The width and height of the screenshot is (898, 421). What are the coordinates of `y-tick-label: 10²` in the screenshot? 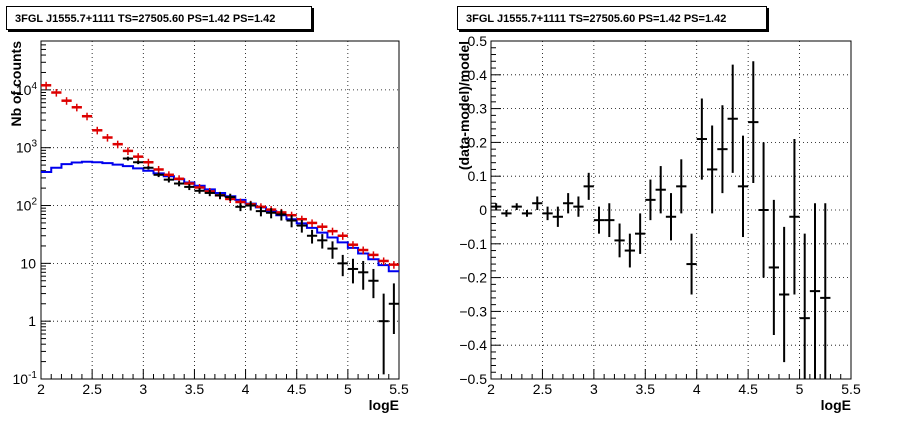 It's located at (27, 205).